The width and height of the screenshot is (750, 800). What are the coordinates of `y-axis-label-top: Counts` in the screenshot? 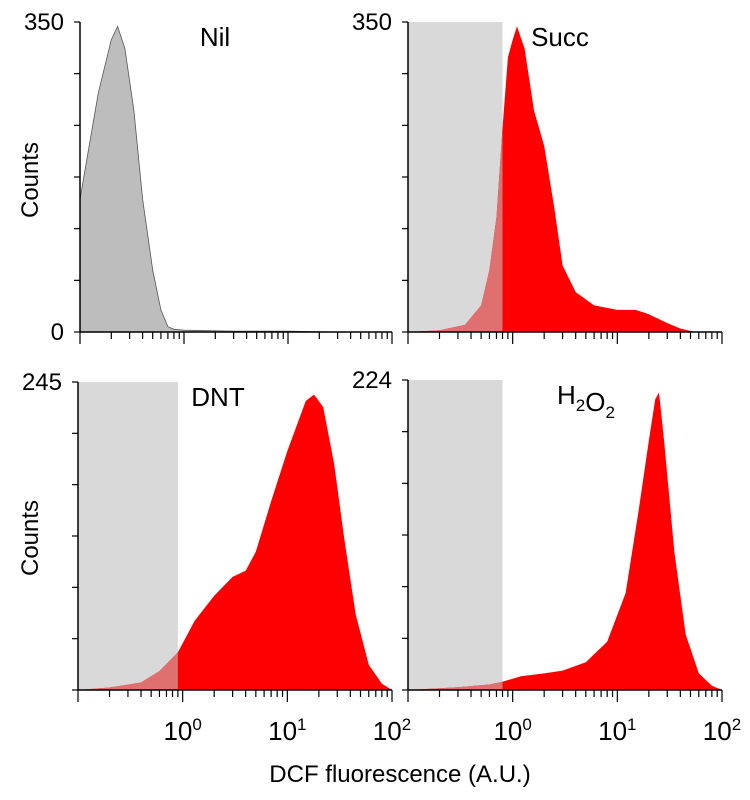 It's located at (30, 180).